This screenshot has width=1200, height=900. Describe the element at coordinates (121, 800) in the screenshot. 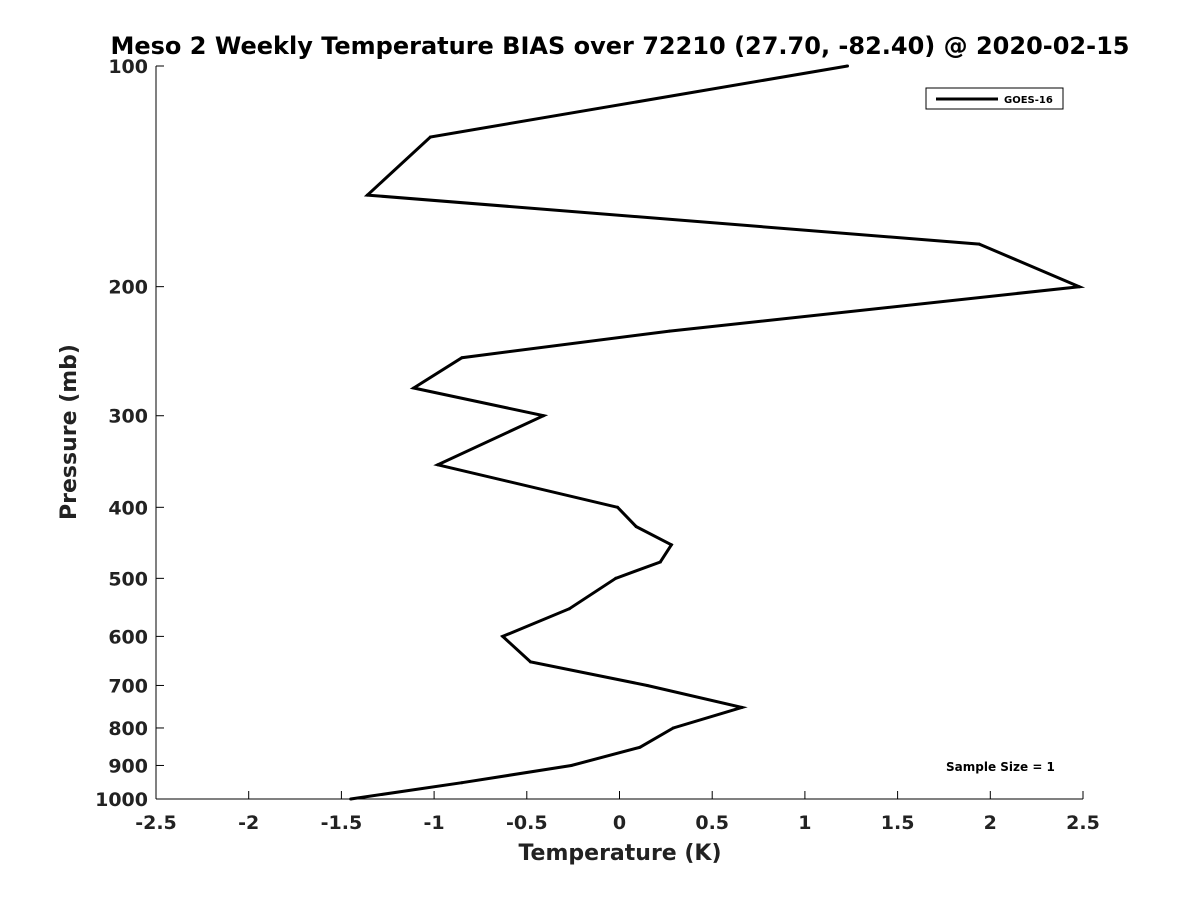

I see `y-tick-label: 1000` at that location.